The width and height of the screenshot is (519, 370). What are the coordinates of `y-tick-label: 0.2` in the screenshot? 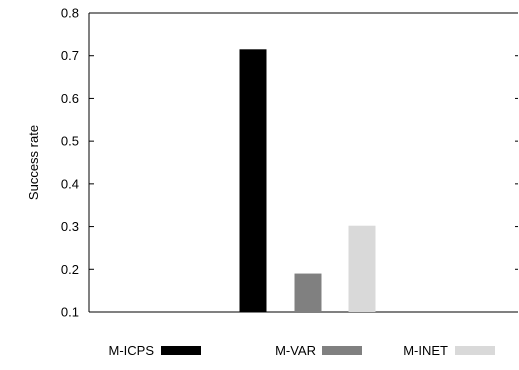 It's located at (70, 269).